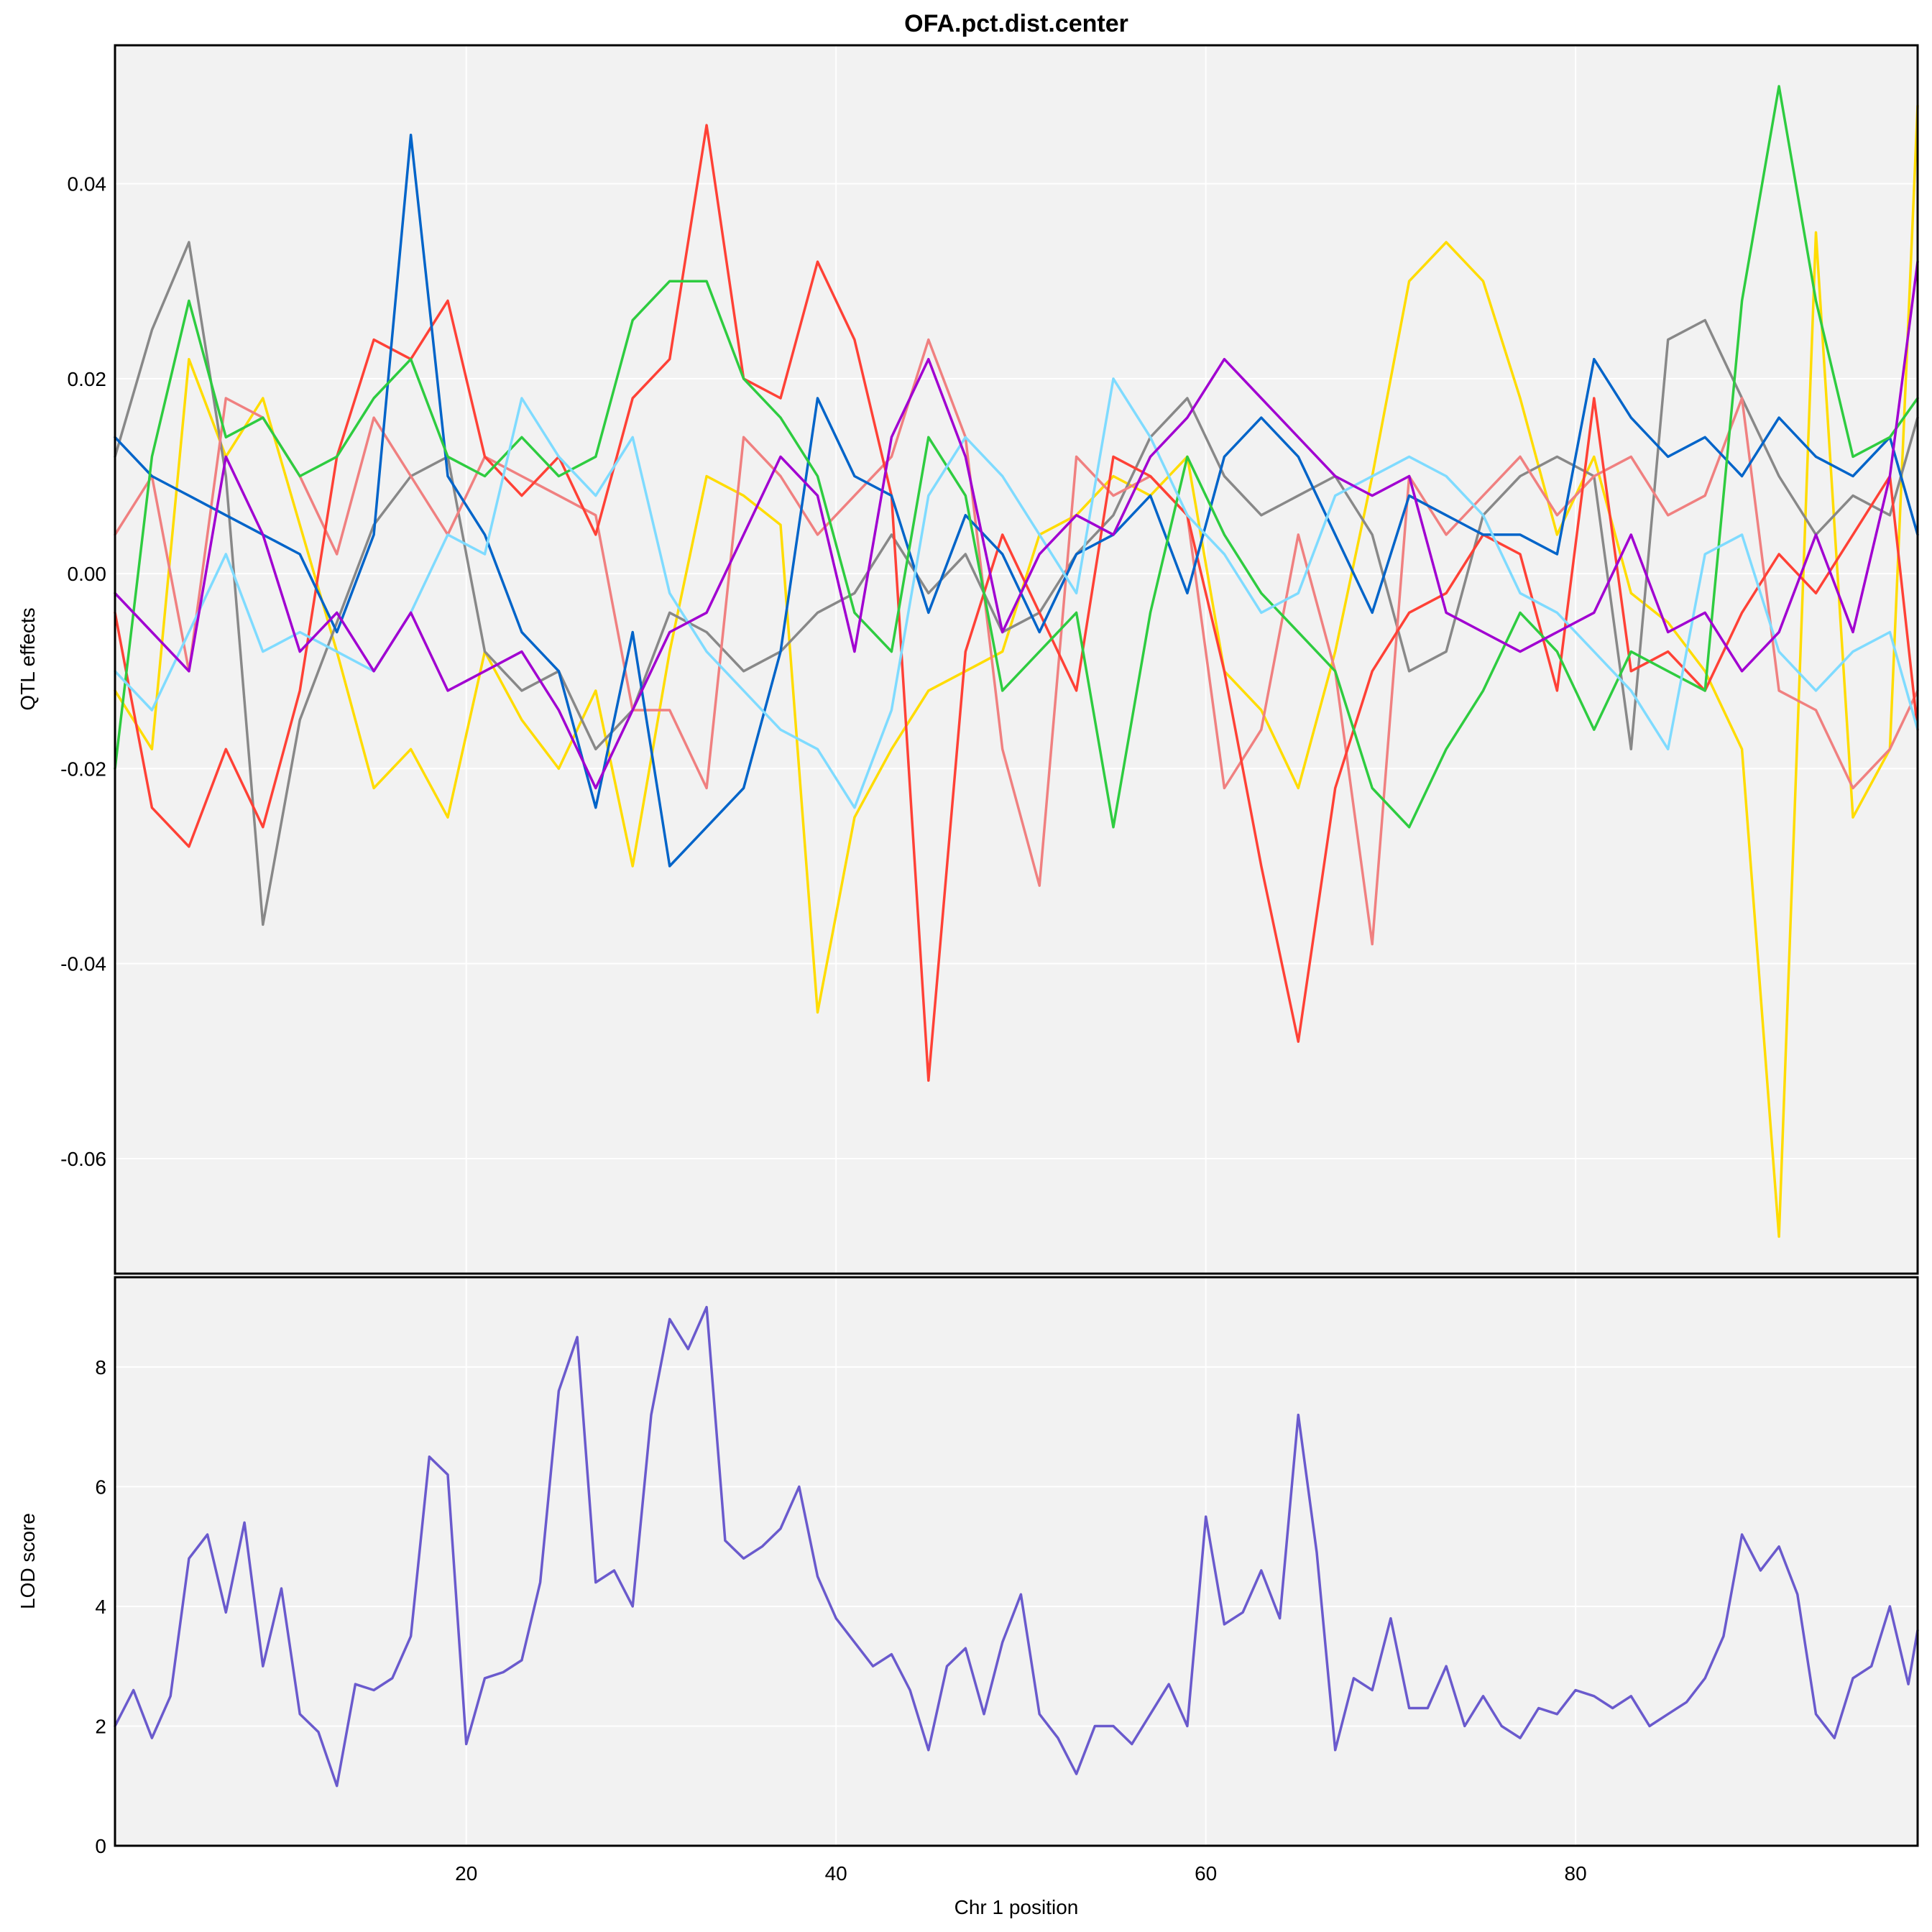  What do you see at coordinates (87, 379) in the screenshot?
I see `y-tick-label: 0.02` at bounding box center [87, 379].